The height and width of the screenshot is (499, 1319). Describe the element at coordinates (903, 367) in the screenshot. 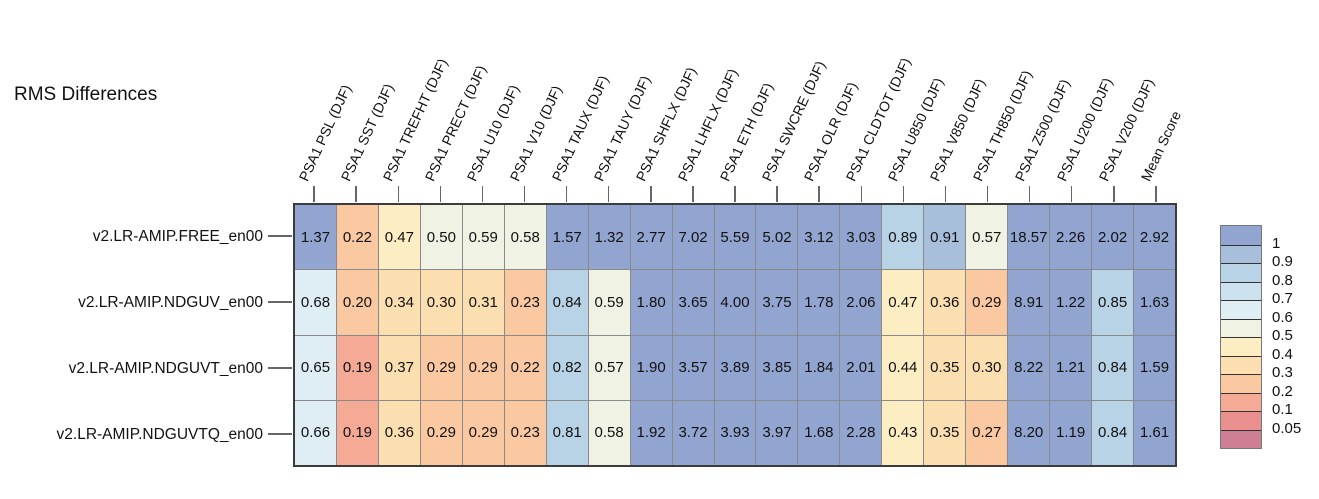

I see `heatmap-cell: 0.44` at that location.